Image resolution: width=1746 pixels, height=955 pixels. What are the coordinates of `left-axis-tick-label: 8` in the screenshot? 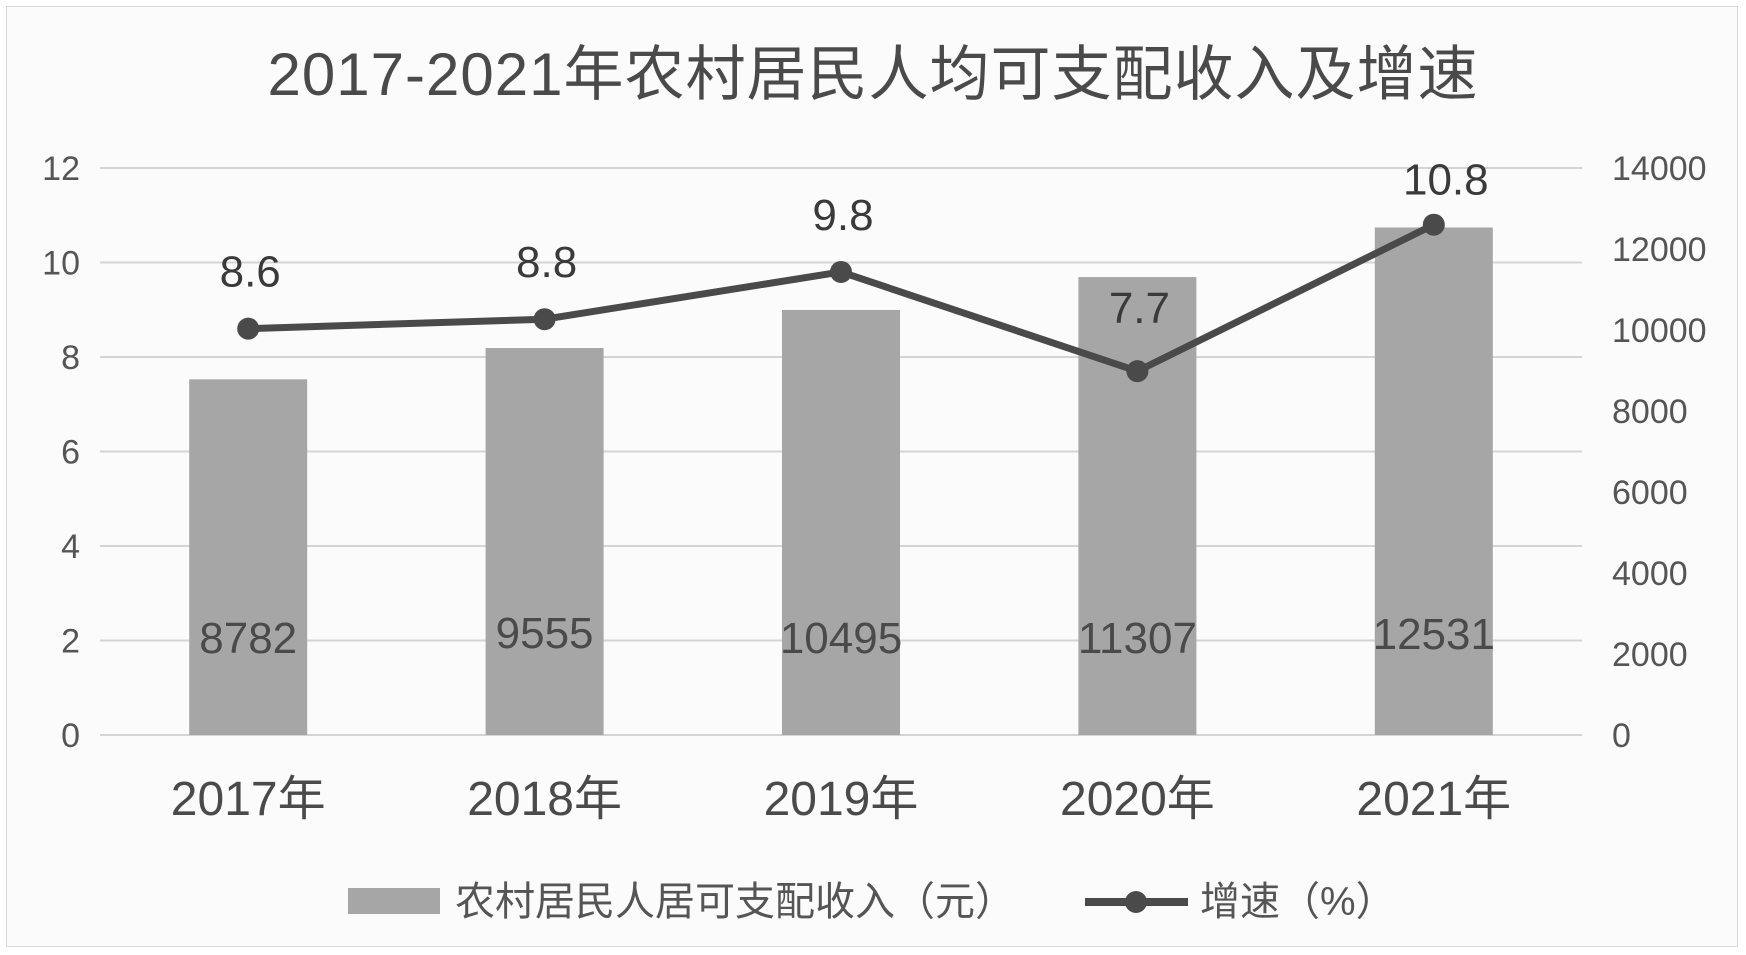 It's located at (70, 358).